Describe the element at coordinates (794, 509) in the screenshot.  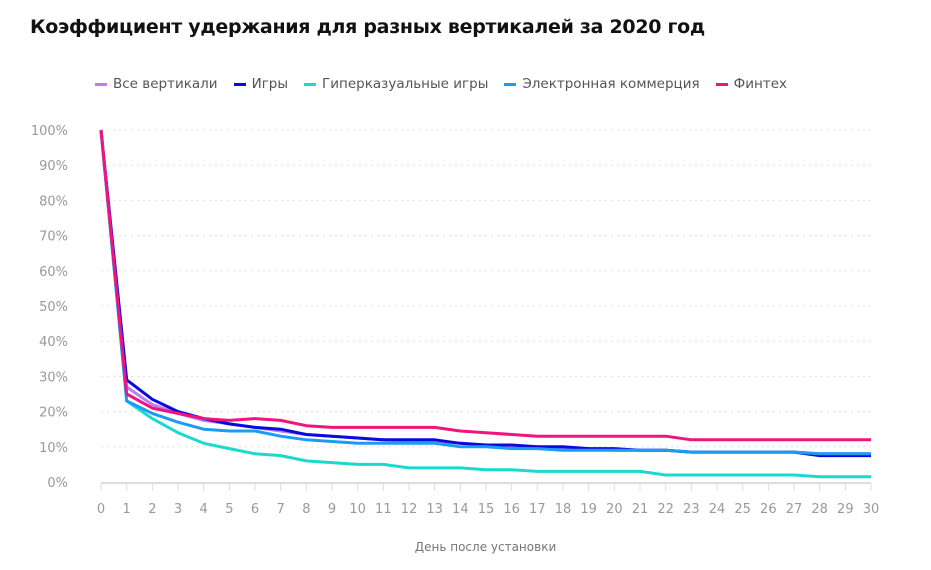
I see `x-tick-label: 27` at that location.